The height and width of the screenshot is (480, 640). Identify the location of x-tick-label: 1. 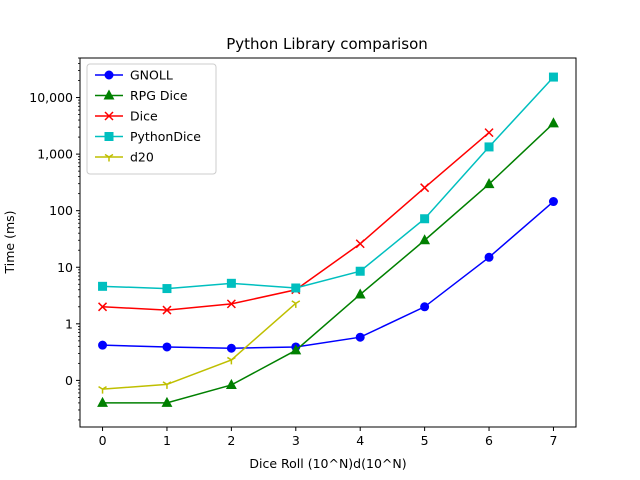
(167, 440).